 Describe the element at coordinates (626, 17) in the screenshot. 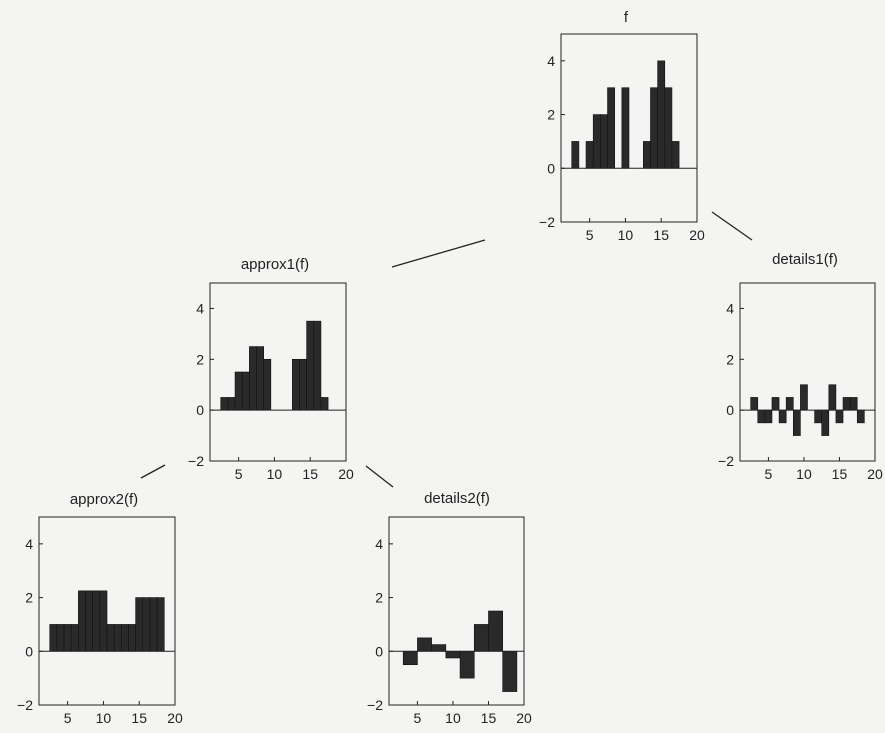

I see `panel-title: f` at that location.